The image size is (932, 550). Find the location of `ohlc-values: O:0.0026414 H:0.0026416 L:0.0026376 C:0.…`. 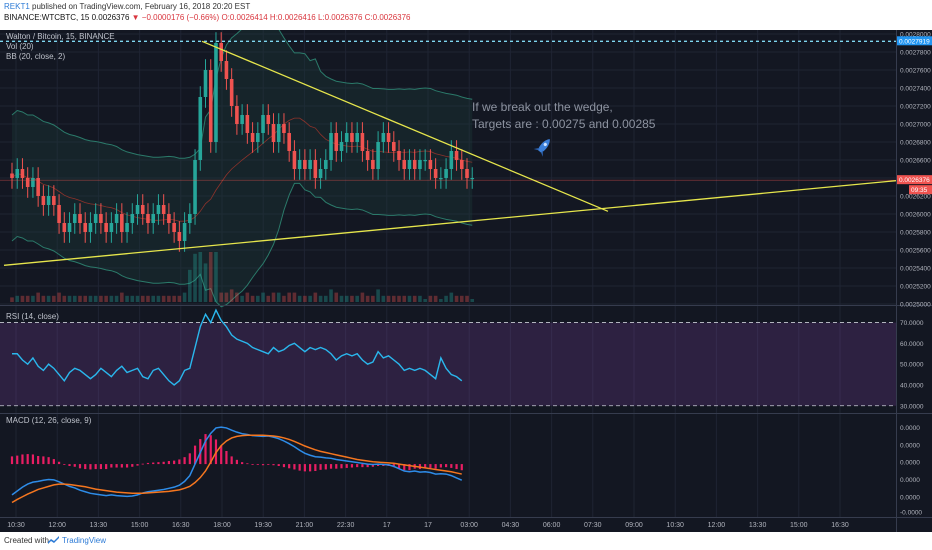

ohlc-values: O:0.0026414 H:0.0026416 L:0.0026376 C:0.… is located at coordinates (316, 17).